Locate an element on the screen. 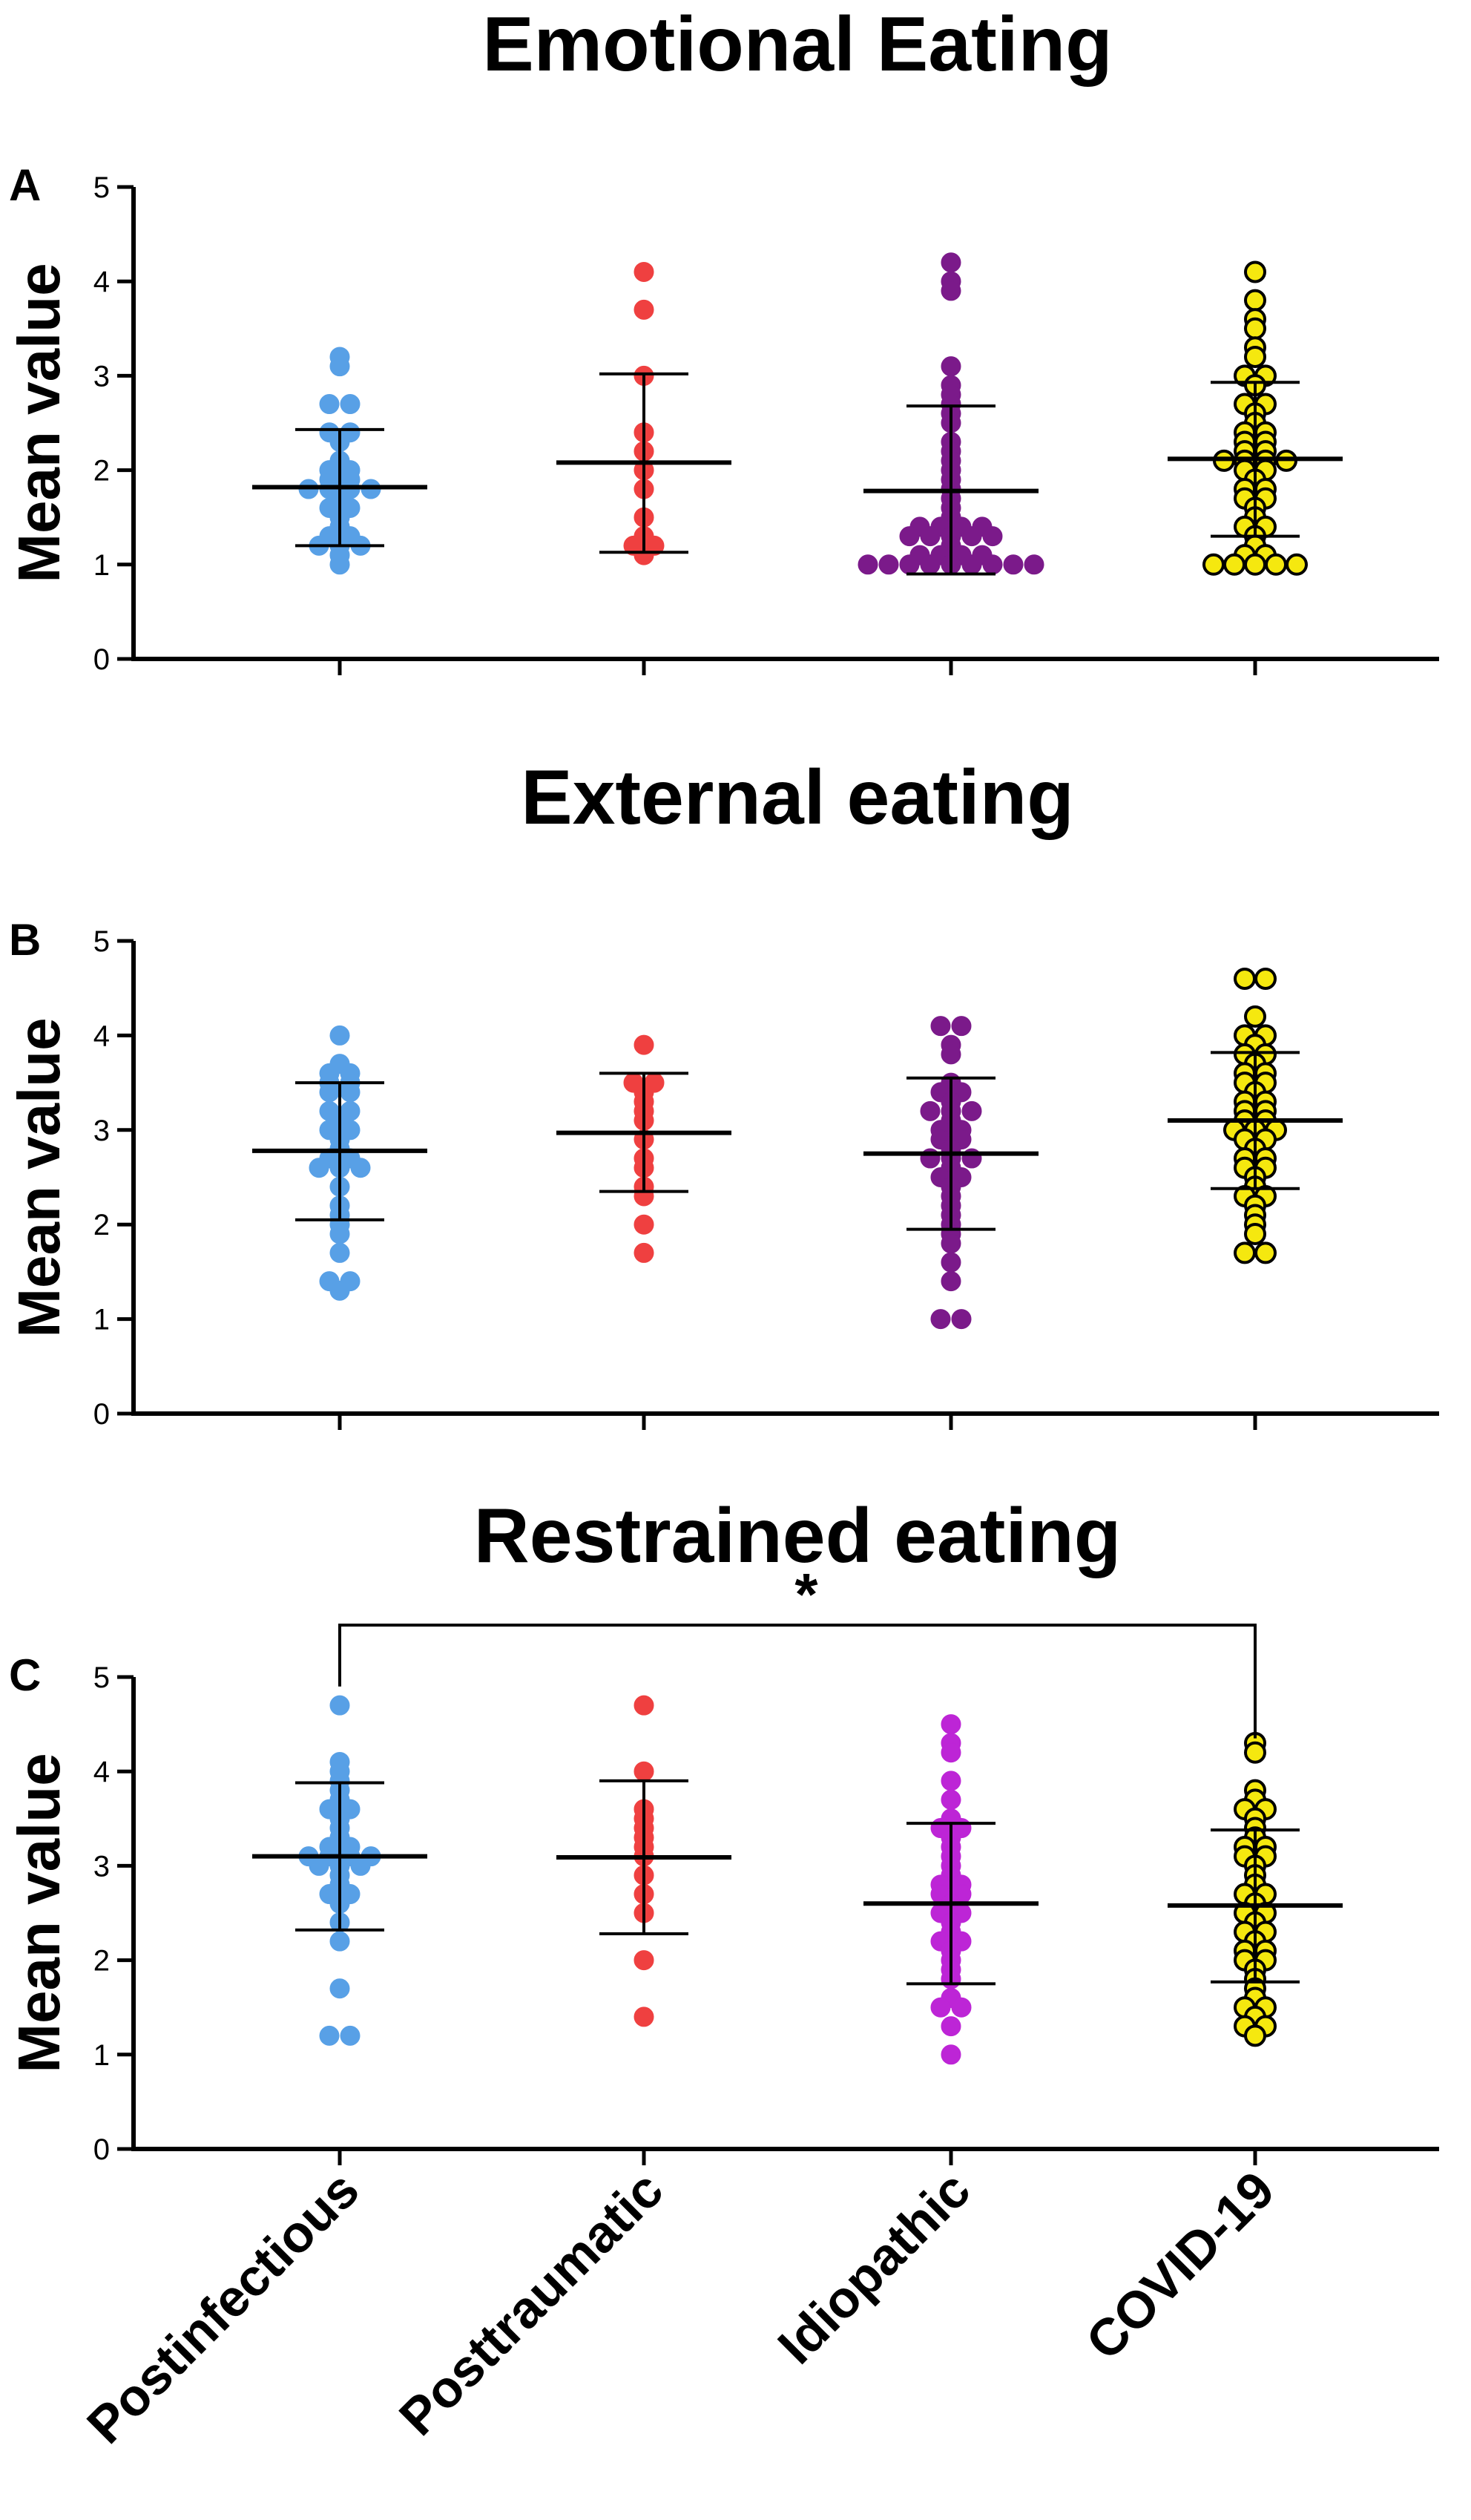  x-category-label: COVID-19 is located at coordinates (1180, 2265).